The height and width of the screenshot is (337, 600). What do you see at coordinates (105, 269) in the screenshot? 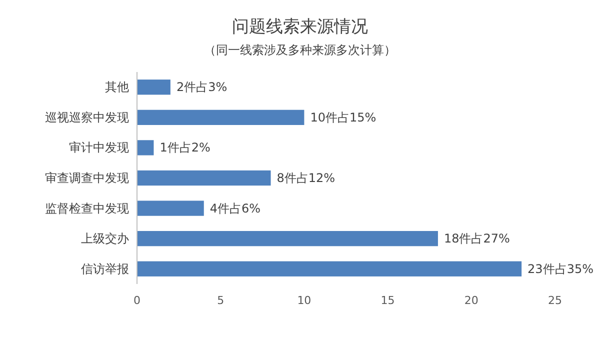
I see `y-tick-label: 信访举报` at bounding box center [105, 269].